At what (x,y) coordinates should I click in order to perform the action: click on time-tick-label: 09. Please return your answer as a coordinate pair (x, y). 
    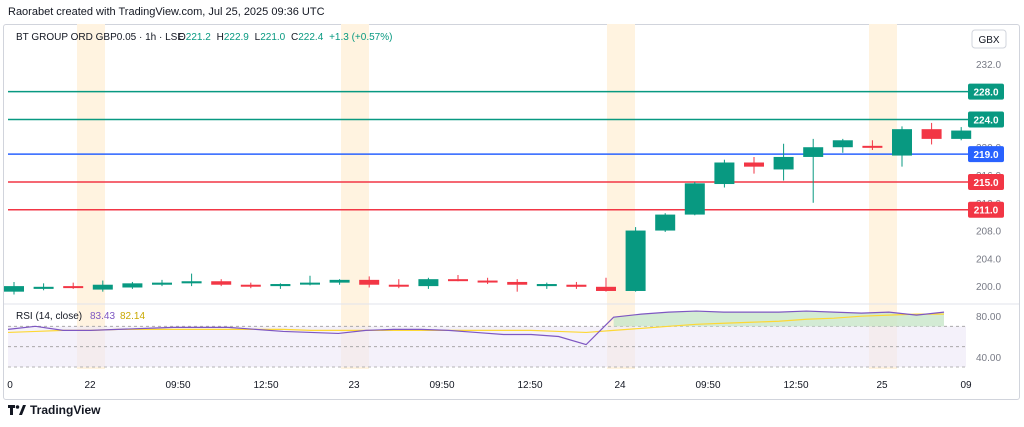
    Looking at the image, I should click on (966, 385).